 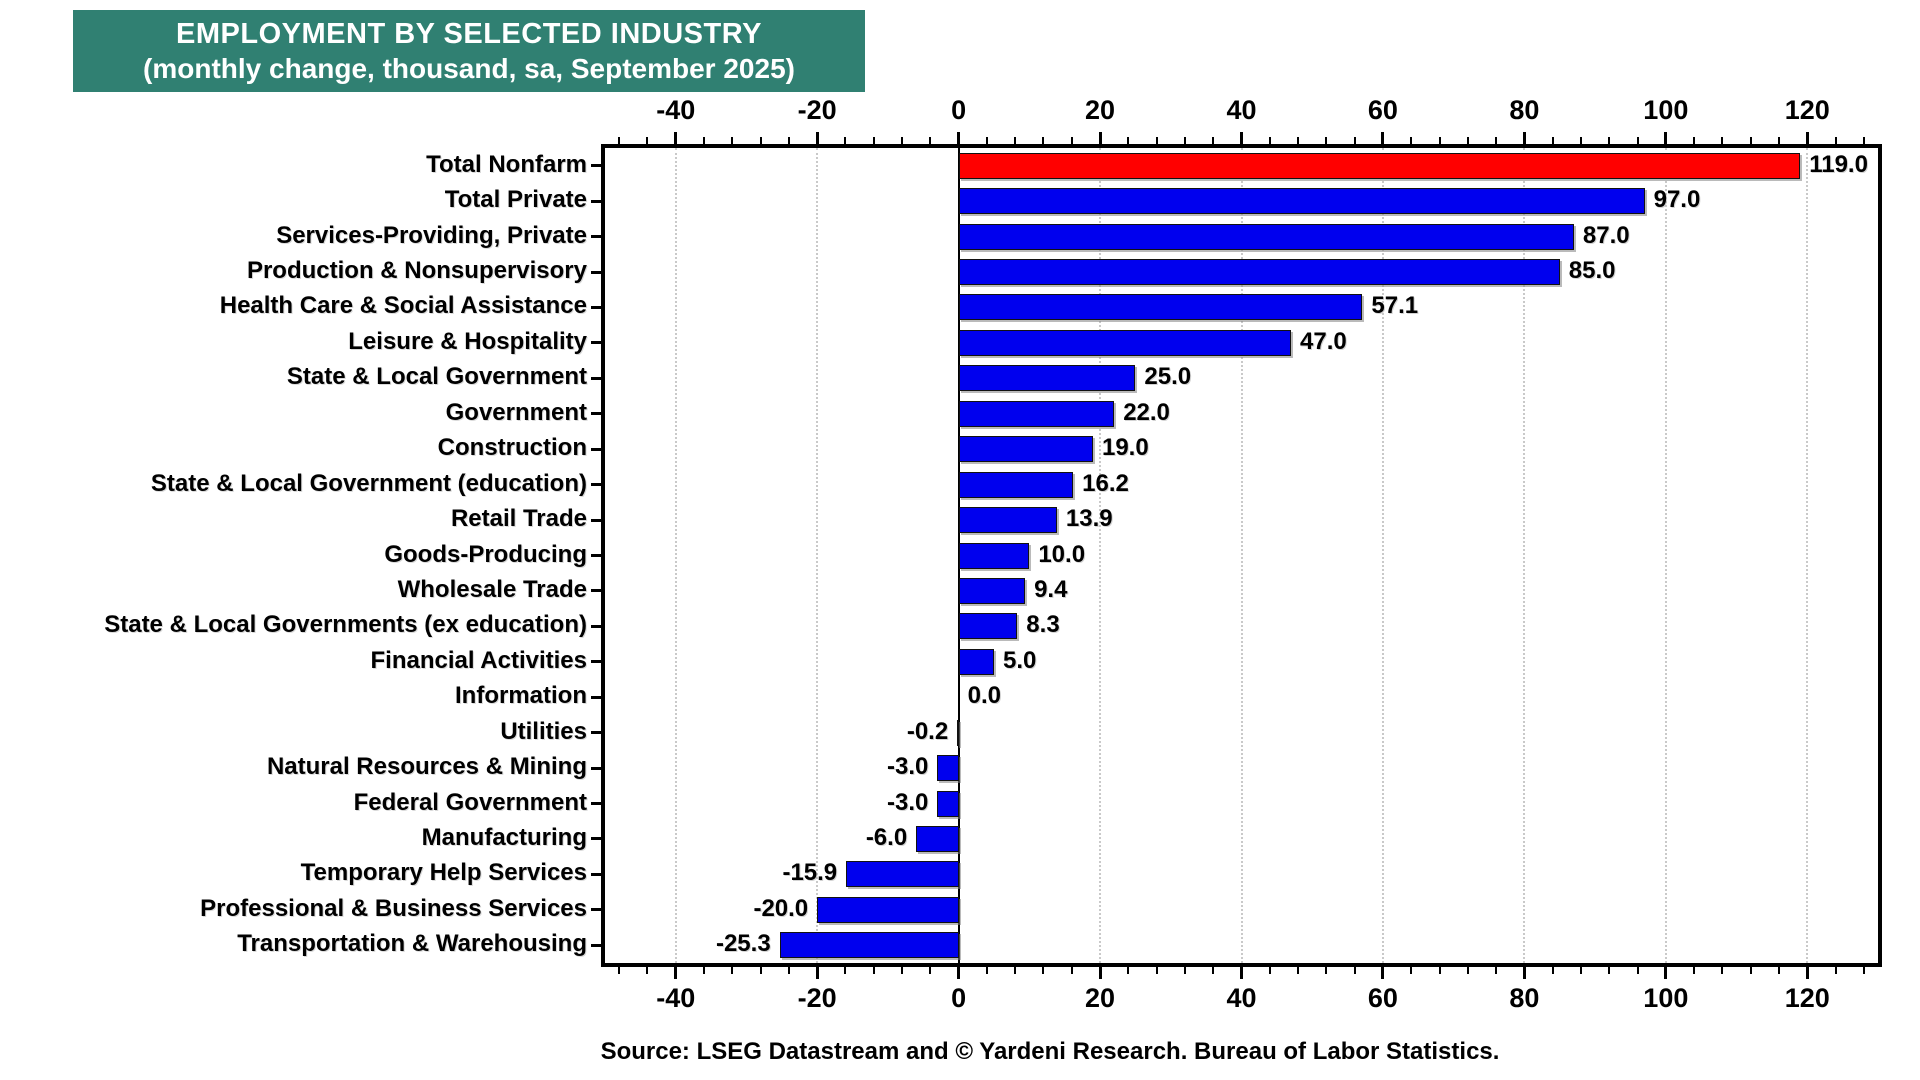 What do you see at coordinates (1677, 200) in the screenshot?
I see `bar-value-label: 97.0` at bounding box center [1677, 200].